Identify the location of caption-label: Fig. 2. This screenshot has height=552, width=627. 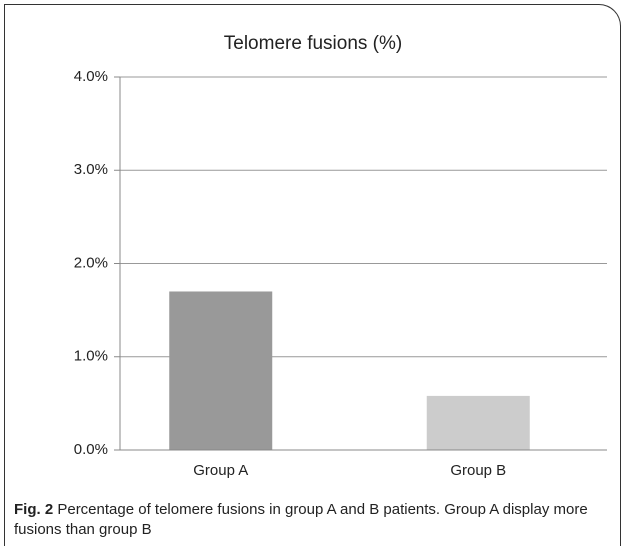
(34, 509).